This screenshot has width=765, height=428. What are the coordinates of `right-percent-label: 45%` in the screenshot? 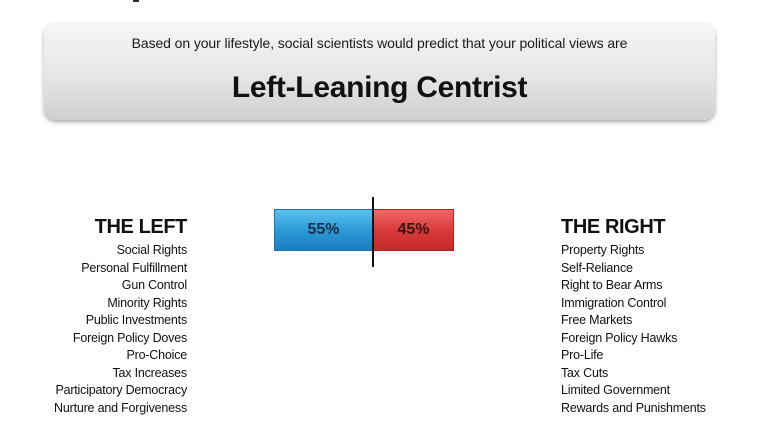 It's located at (413, 229).